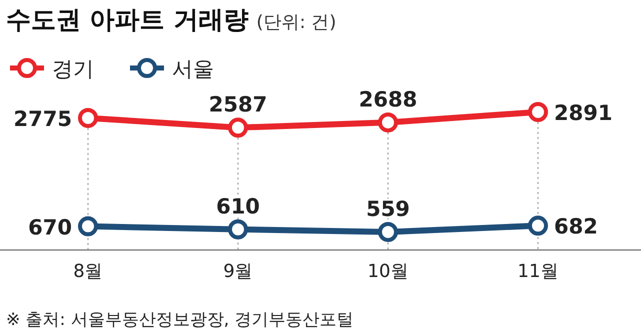  What do you see at coordinates (238, 206) in the screenshot?
I see `data-label: 610` at bounding box center [238, 206].